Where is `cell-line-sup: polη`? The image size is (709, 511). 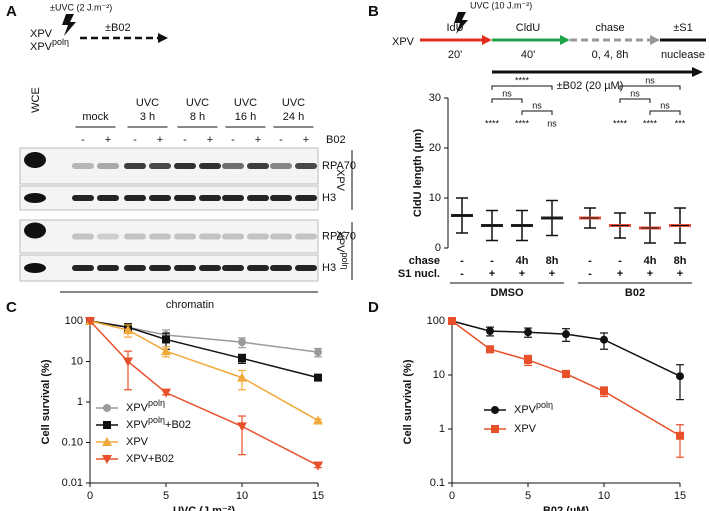 cell-line-sup: polη is located at coordinates (60, 42).